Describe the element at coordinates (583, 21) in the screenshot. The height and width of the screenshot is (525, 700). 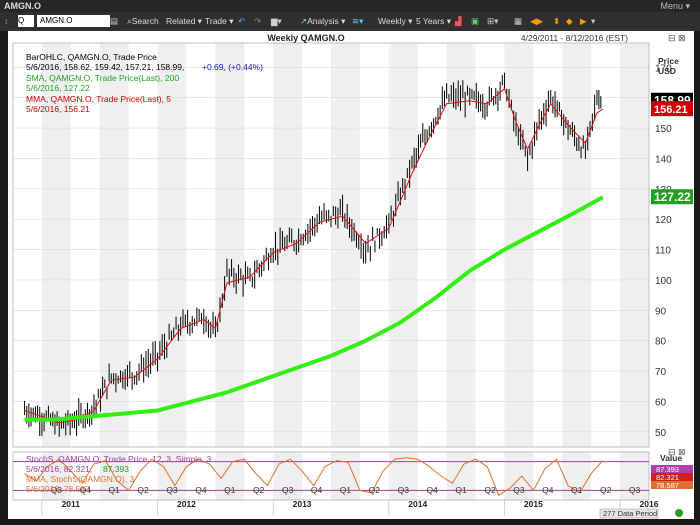
I see `scroll-right-icon: ▶` at that location.